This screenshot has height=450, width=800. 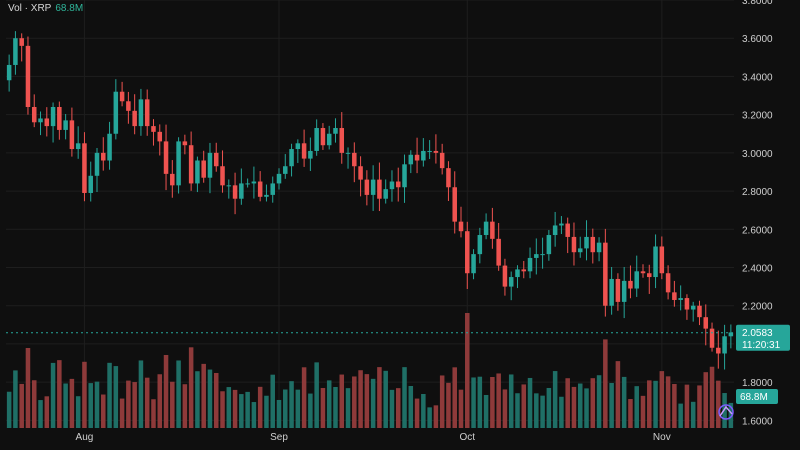 I want to click on y-tick-label: 1.6000, so click(x=757, y=421).